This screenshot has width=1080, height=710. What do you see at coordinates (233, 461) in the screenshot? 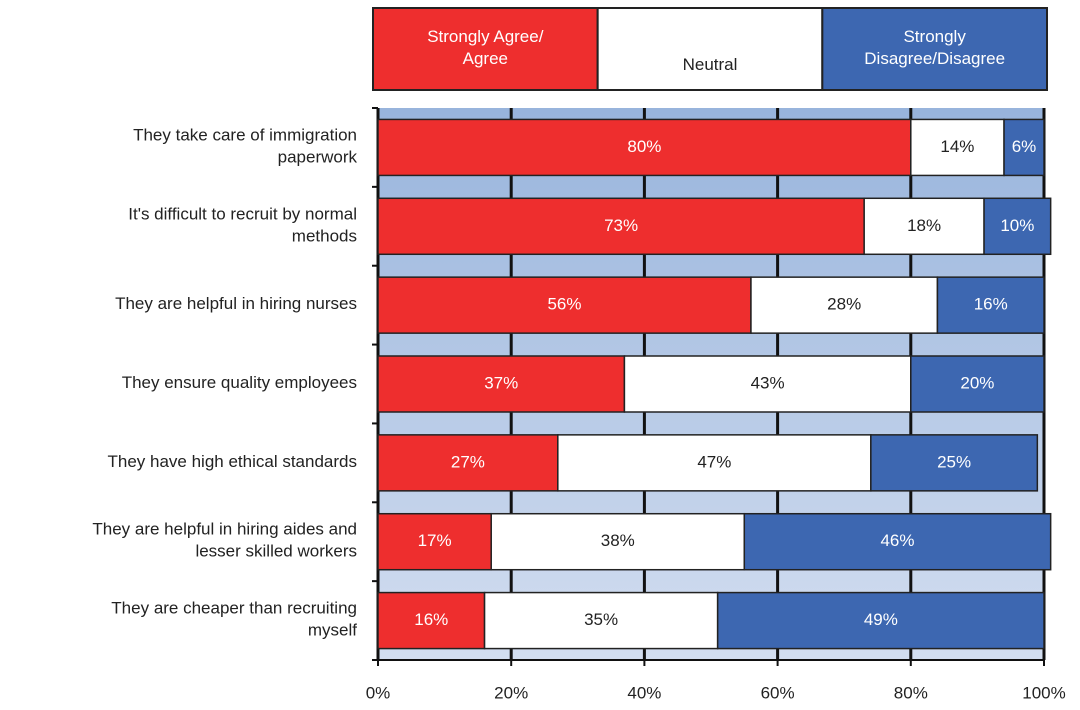
I see `y-tick-label: They have high ethical standards` at bounding box center [233, 461].